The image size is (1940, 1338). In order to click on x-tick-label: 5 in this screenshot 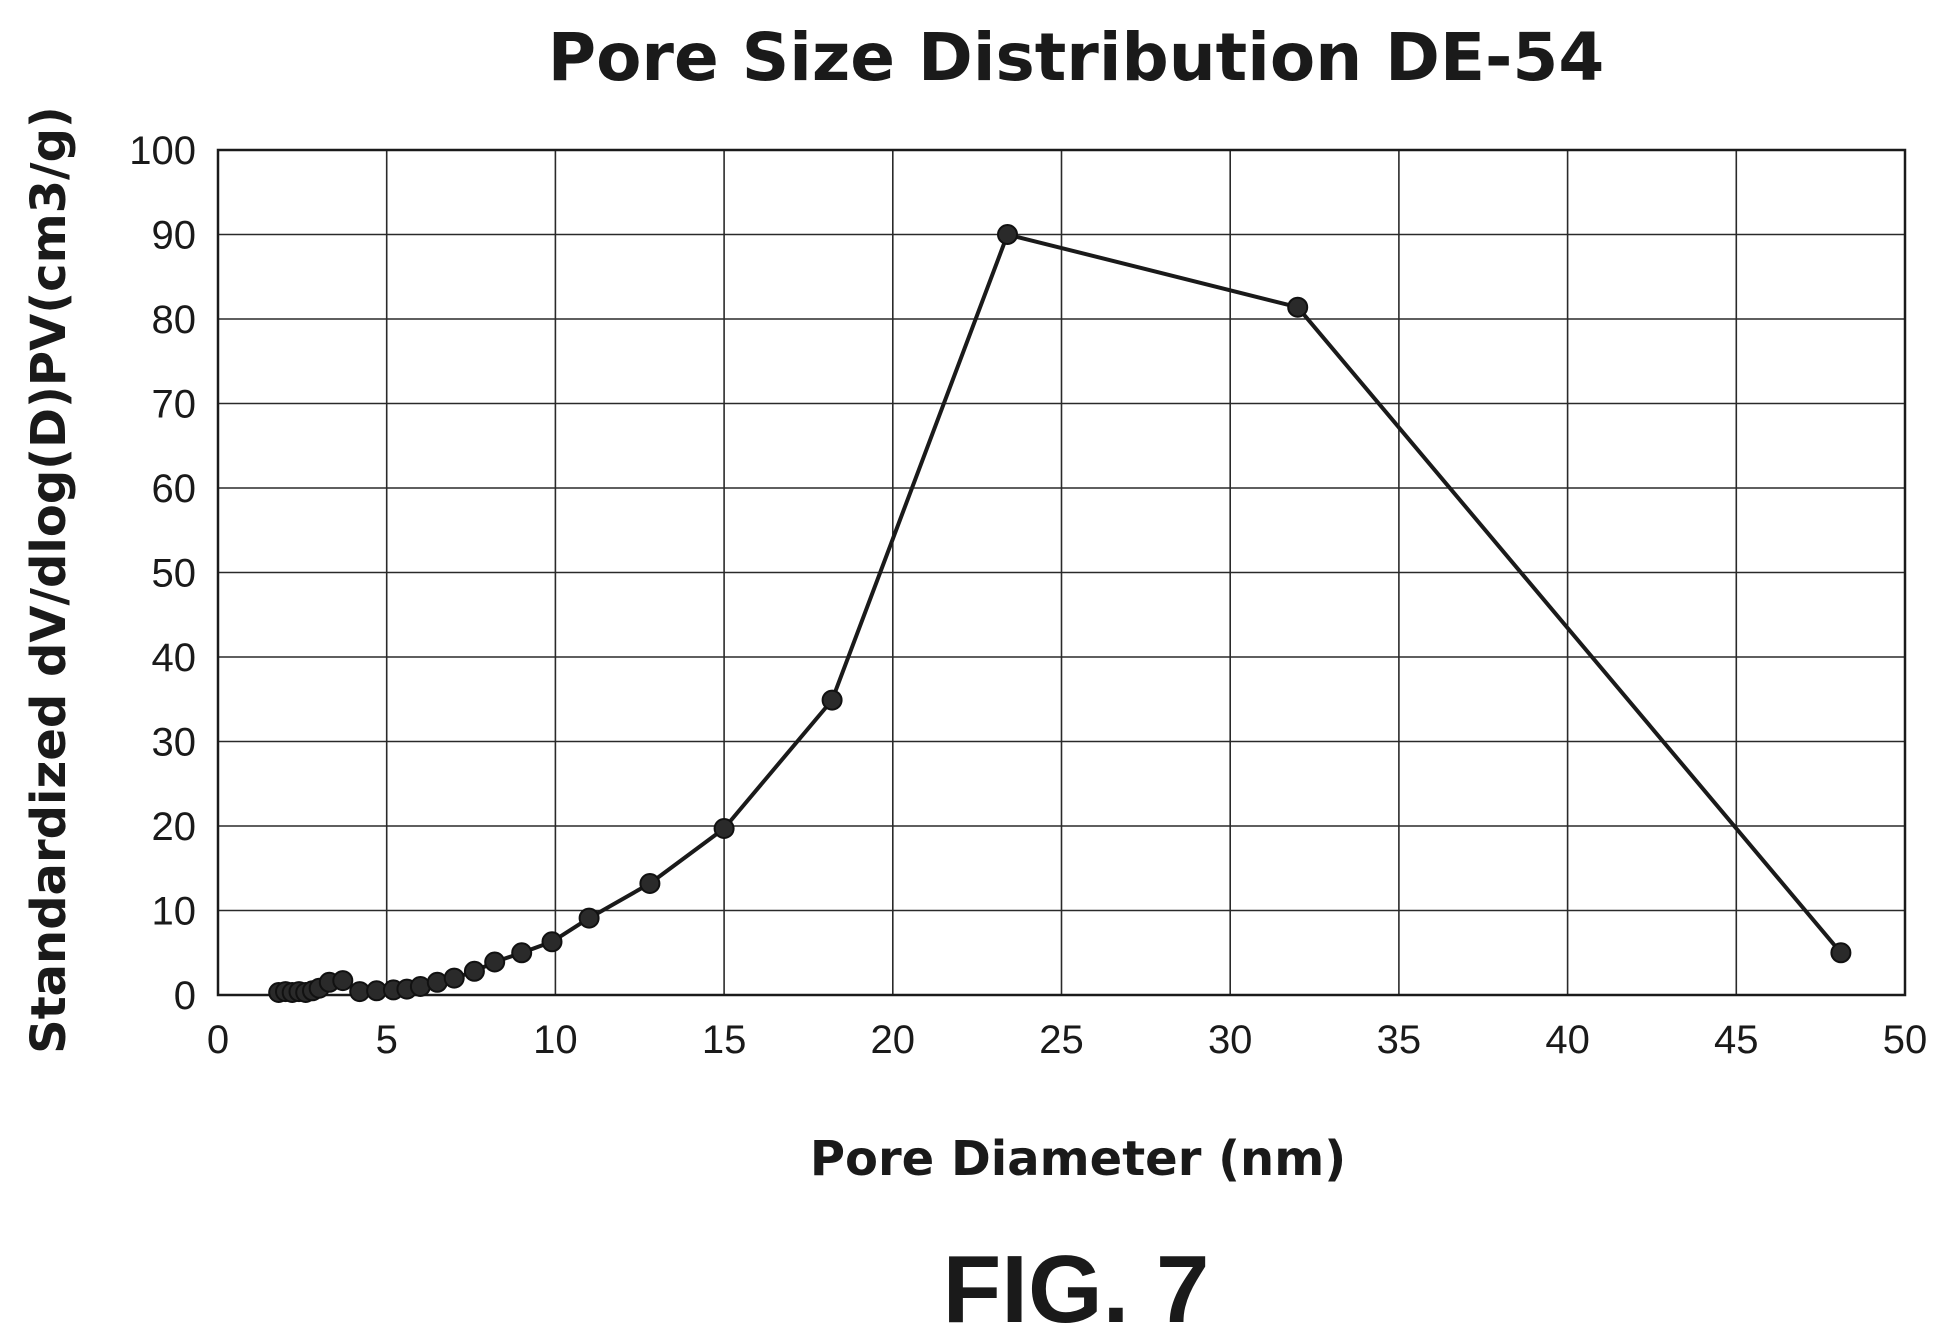, I will do `click(387, 1040)`.